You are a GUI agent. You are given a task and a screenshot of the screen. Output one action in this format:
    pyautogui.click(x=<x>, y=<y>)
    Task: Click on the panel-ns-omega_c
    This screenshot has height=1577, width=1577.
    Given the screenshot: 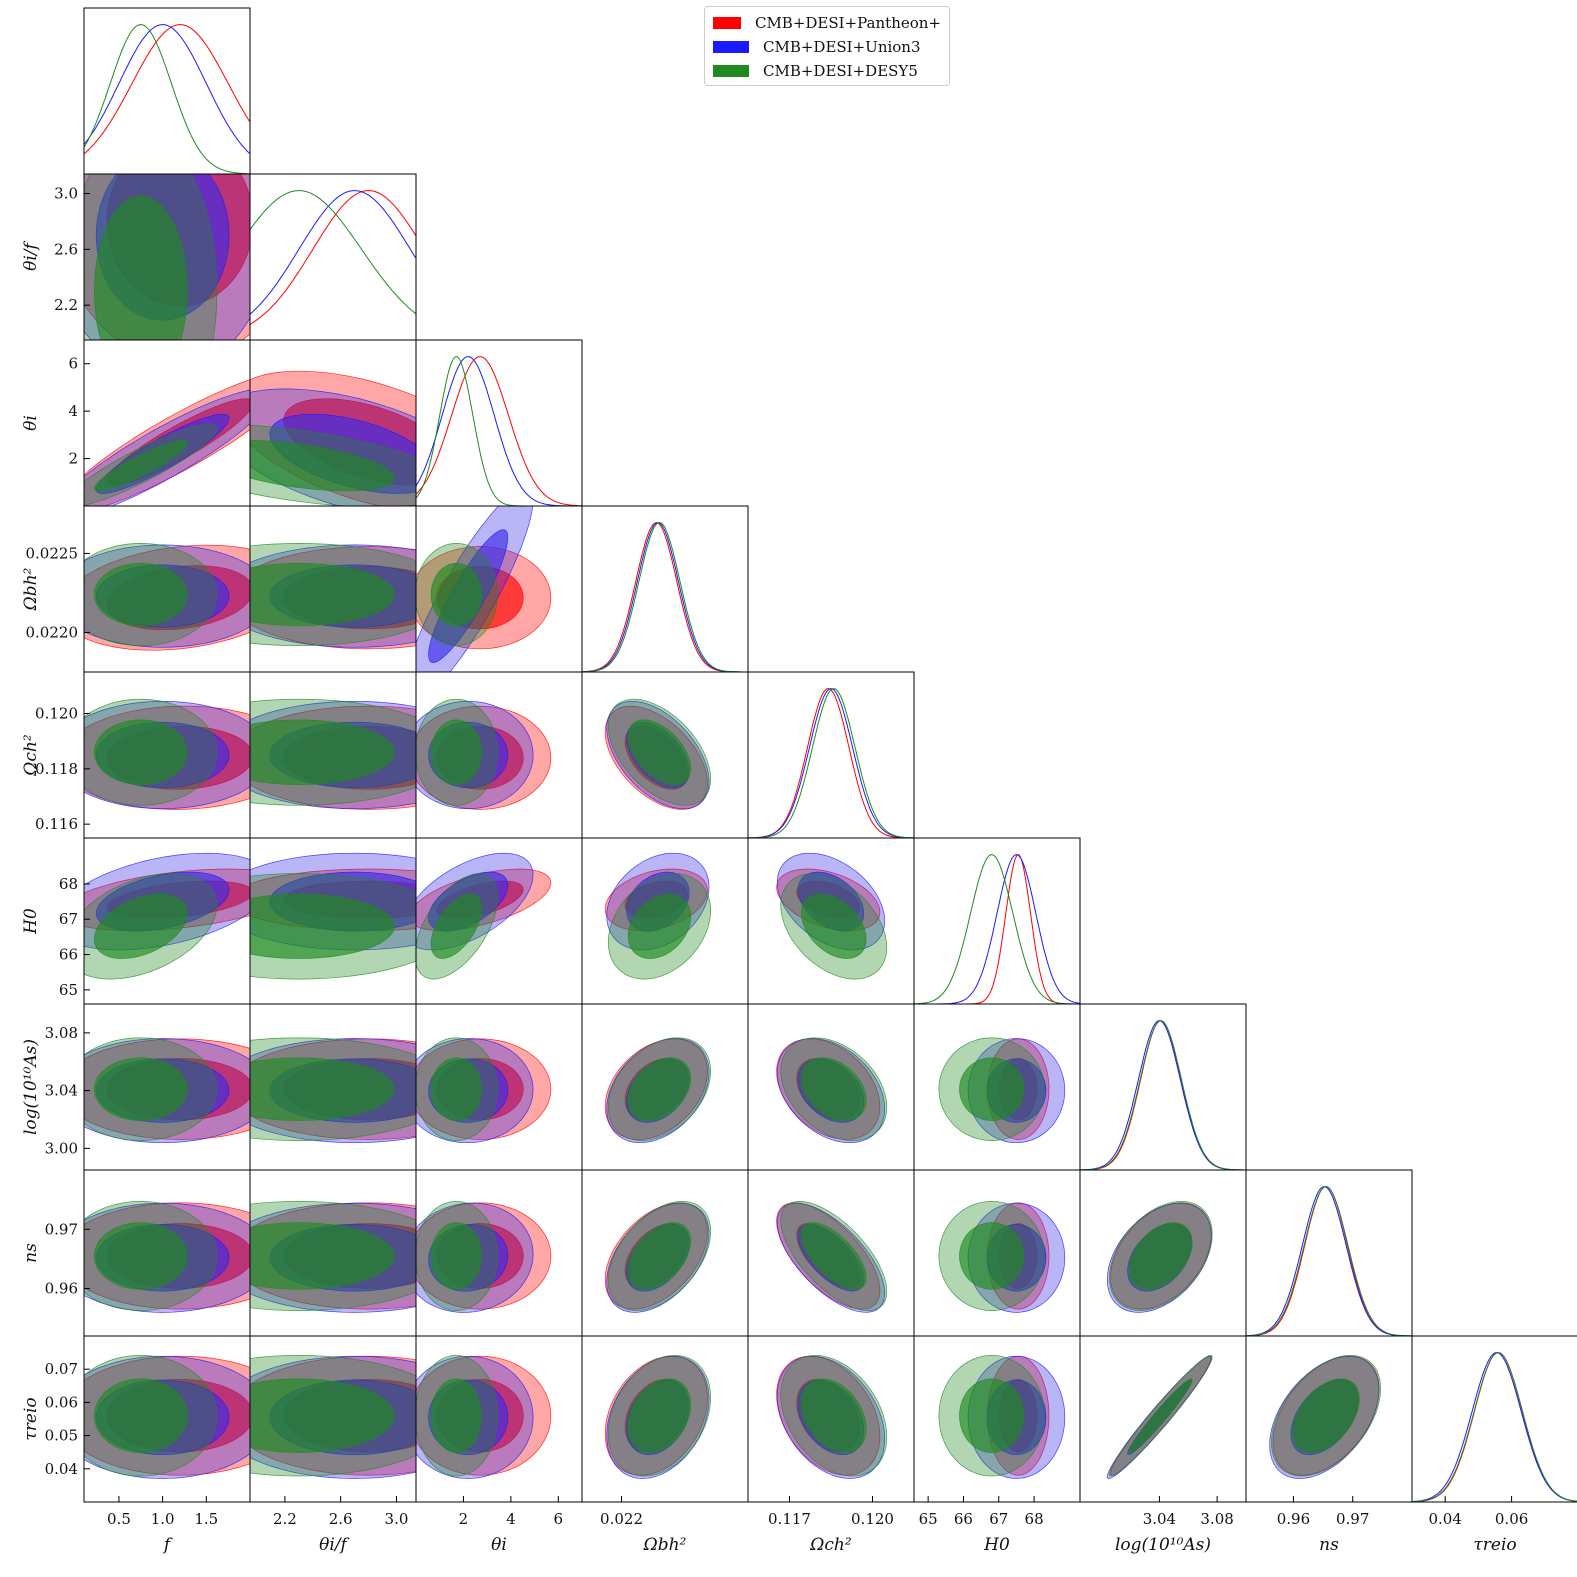 What is the action you would take?
    pyautogui.click(x=832, y=1257)
    